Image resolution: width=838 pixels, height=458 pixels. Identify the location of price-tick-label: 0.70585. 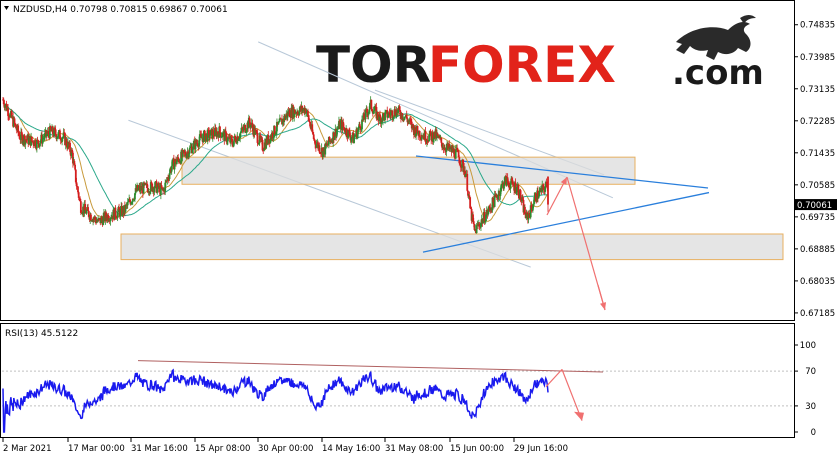
(817, 186).